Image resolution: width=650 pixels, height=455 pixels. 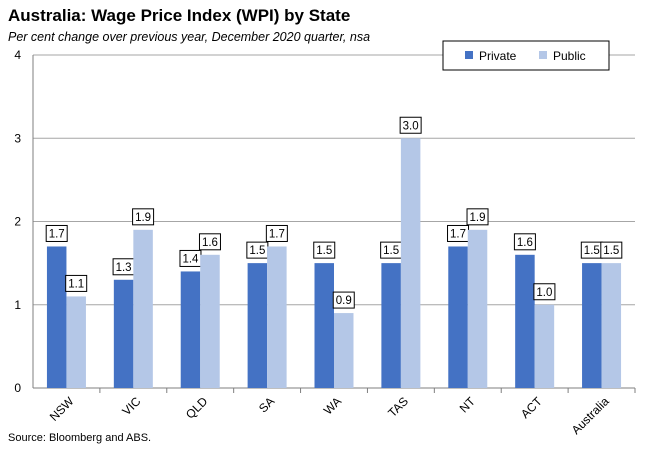 I want to click on y-tick-label: 0, so click(x=17, y=388).